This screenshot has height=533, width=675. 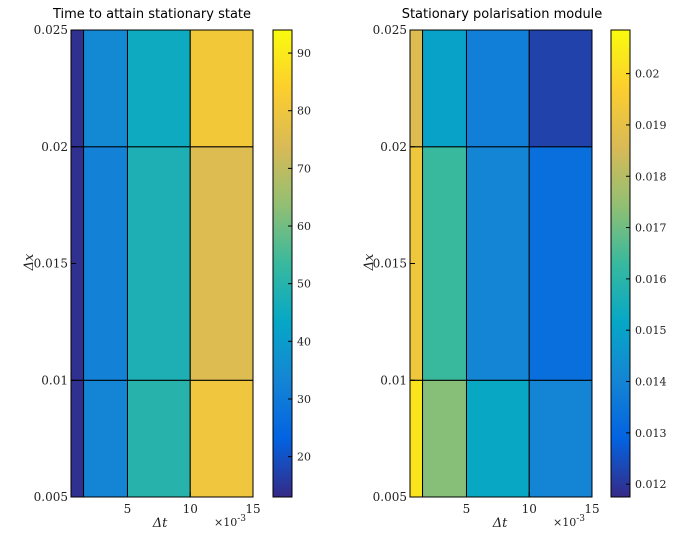 I want to click on colorbar-tick-label: 0.02, so click(x=647, y=74).